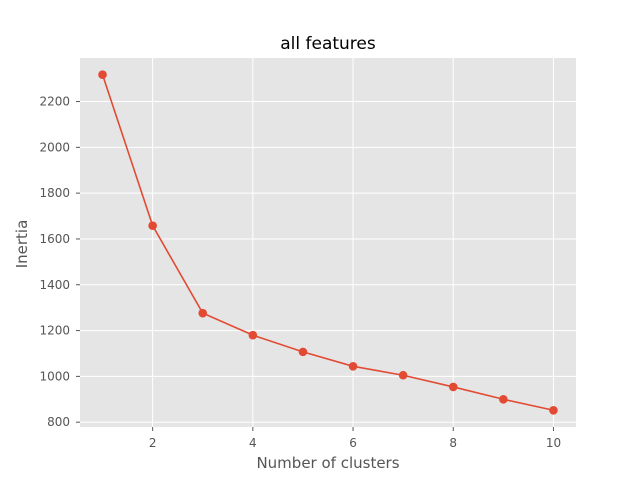 The image size is (640, 480). I want to click on y-axis-label: Inertia, so click(22, 244).